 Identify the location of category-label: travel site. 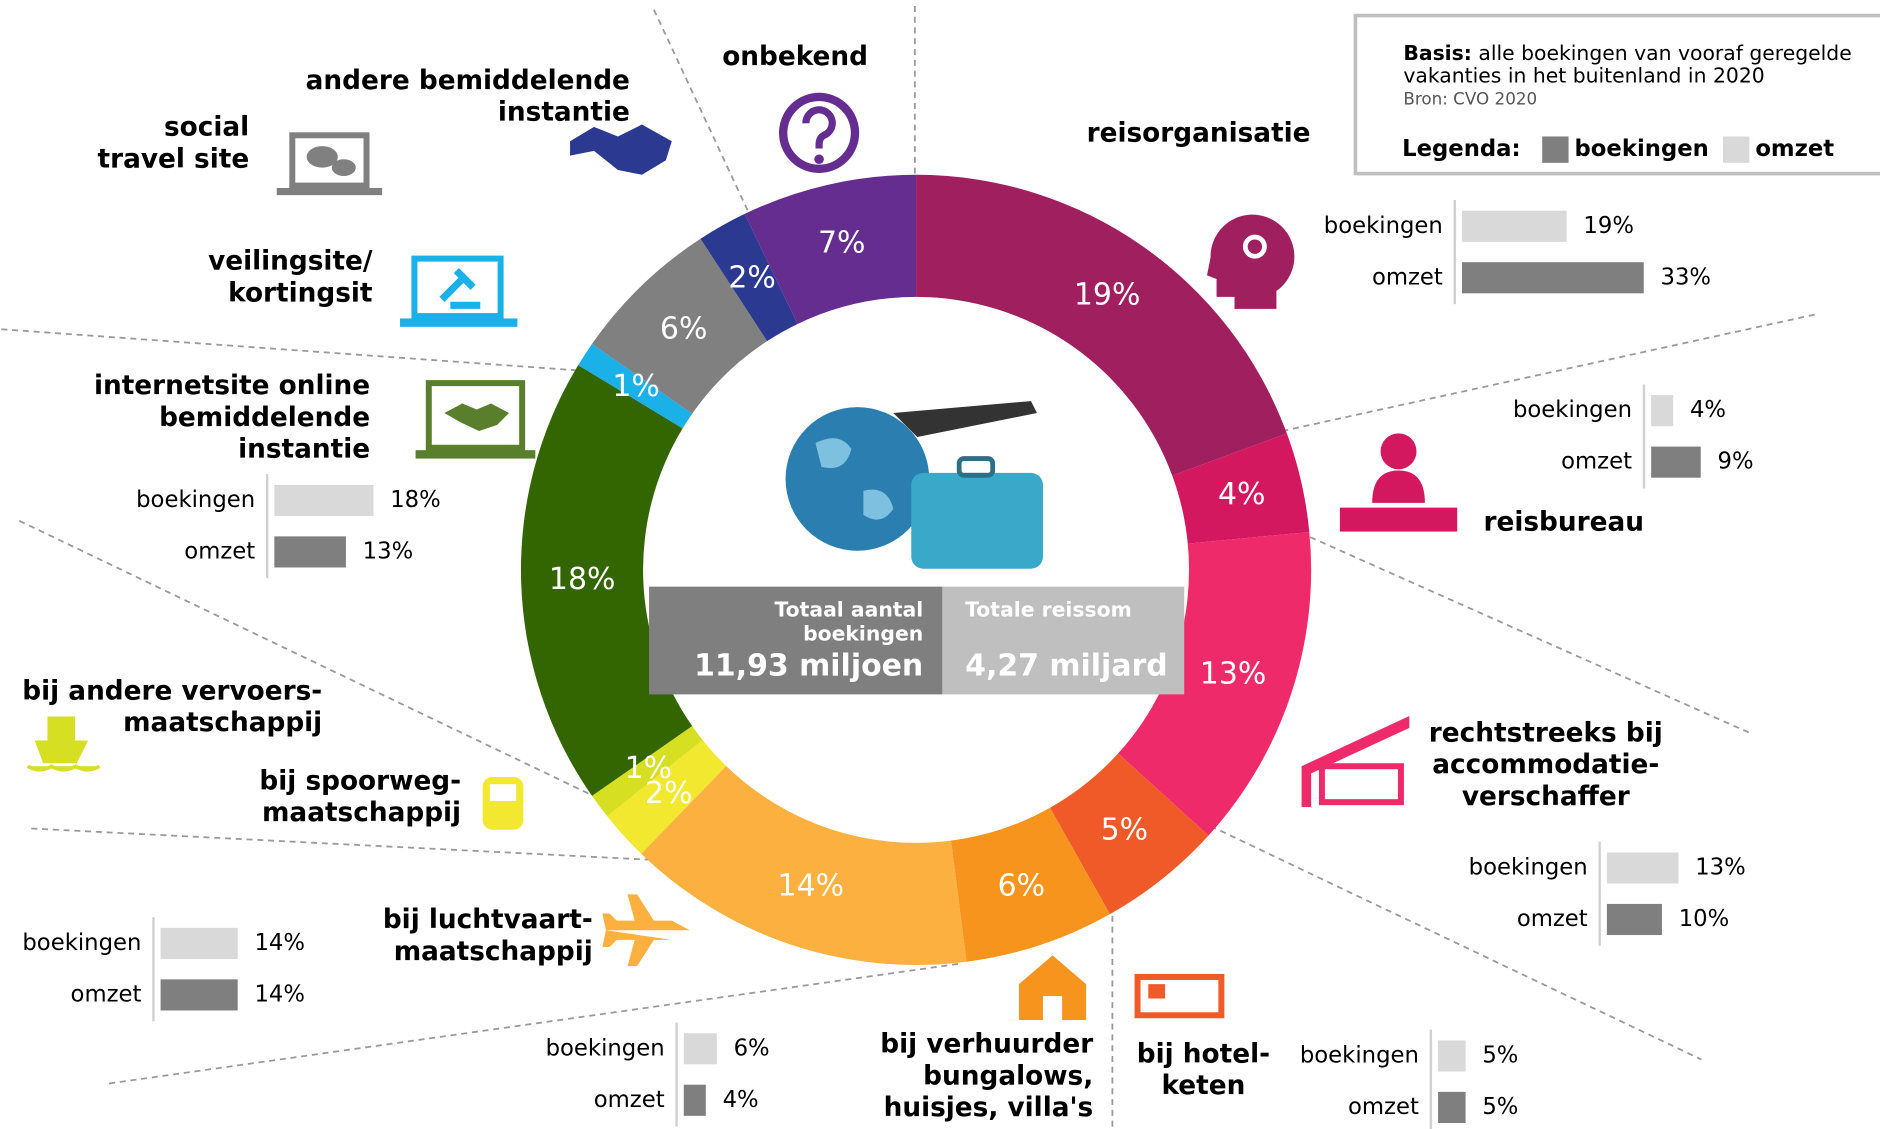
(174, 159).